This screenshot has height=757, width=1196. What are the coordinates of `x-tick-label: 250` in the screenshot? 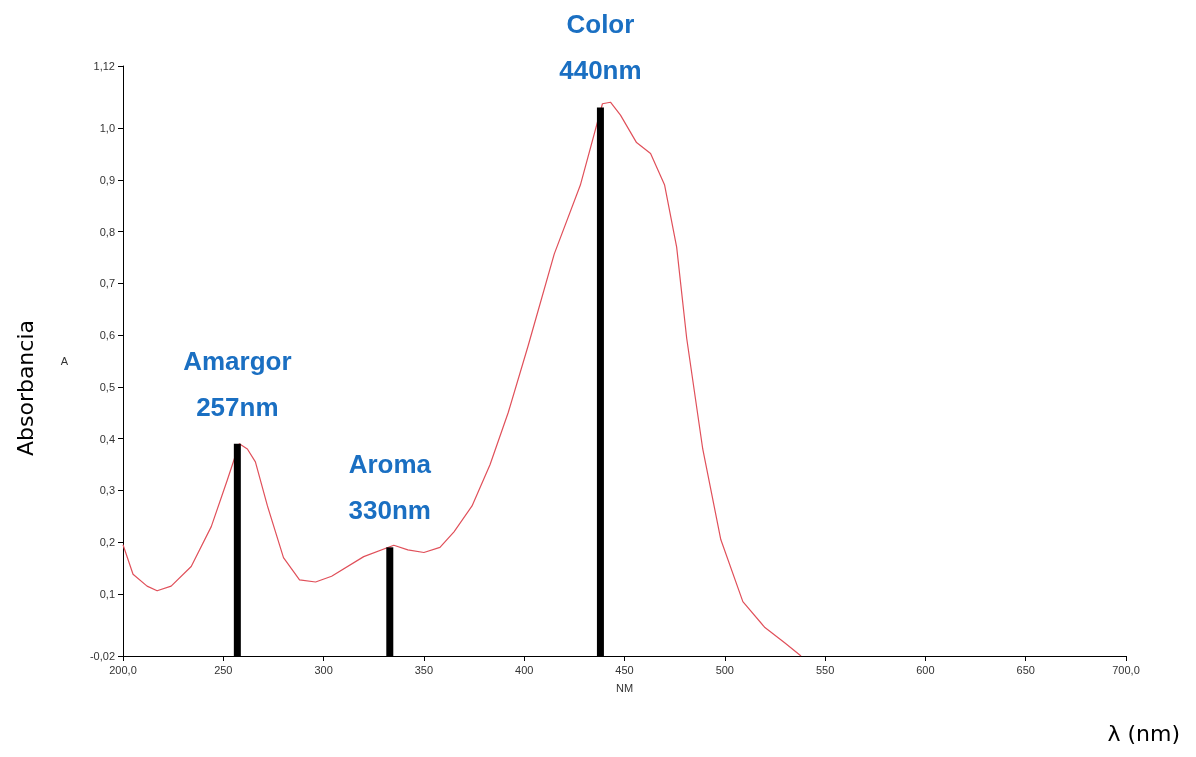 It's located at (223, 669).